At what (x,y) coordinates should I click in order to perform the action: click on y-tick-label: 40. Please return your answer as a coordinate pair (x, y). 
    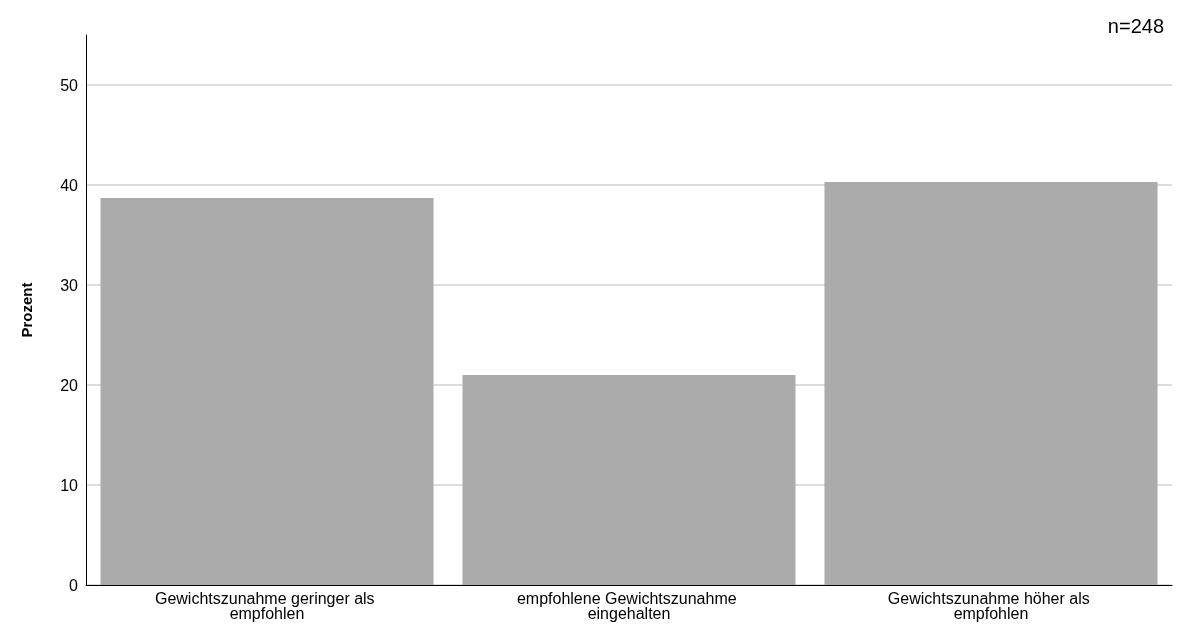
    Looking at the image, I should click on (69, 185).